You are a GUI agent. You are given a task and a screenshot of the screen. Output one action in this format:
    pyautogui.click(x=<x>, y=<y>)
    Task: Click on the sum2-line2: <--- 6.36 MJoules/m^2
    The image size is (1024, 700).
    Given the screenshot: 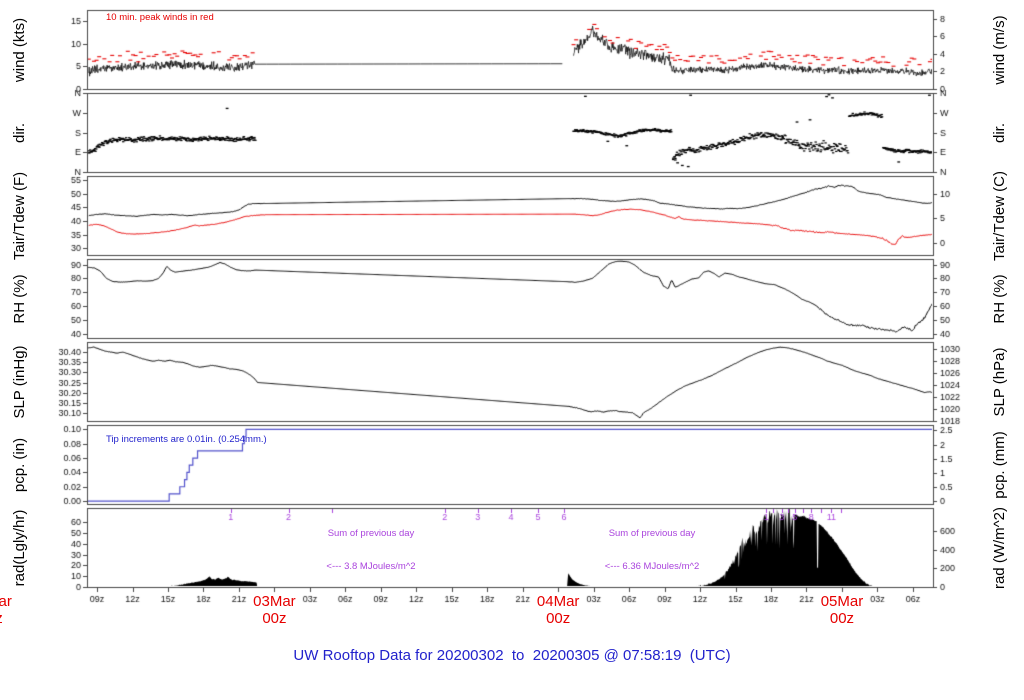 What is the action you would take?
    pyautogui.click(x=652, y=566)
    